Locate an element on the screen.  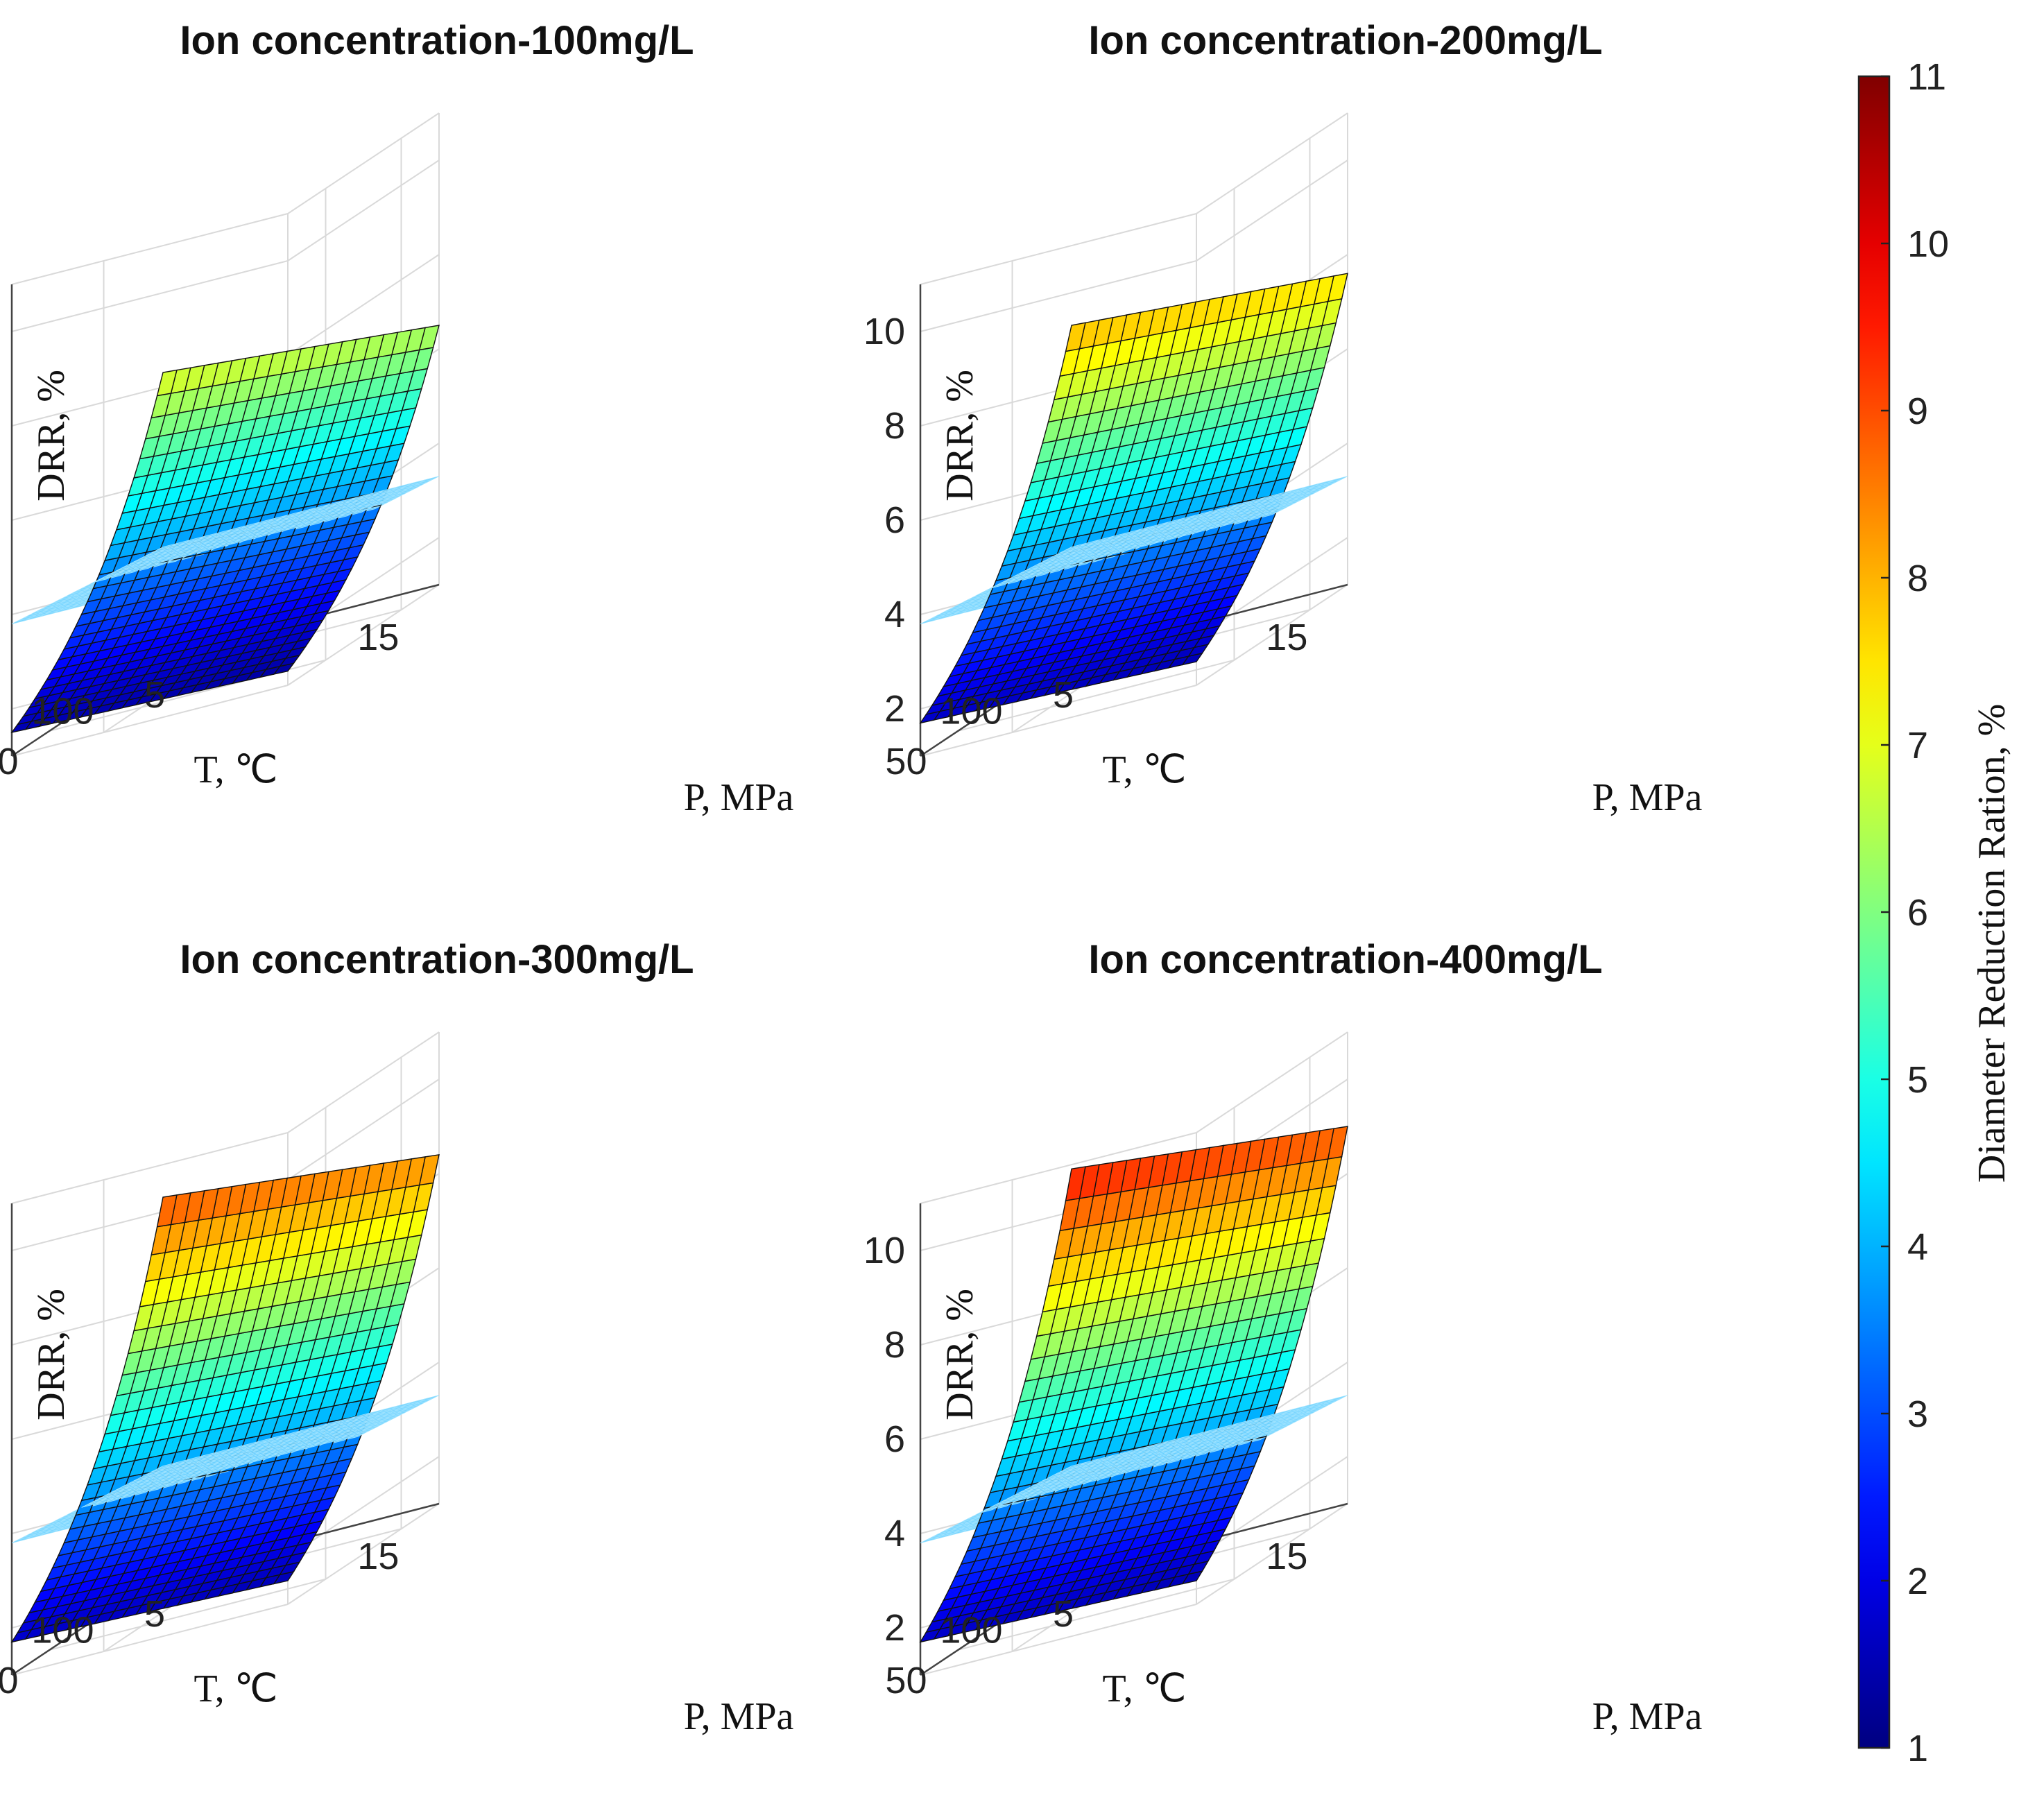
colorbar-tick-label: 8 is located at coordinates (1917, 578).